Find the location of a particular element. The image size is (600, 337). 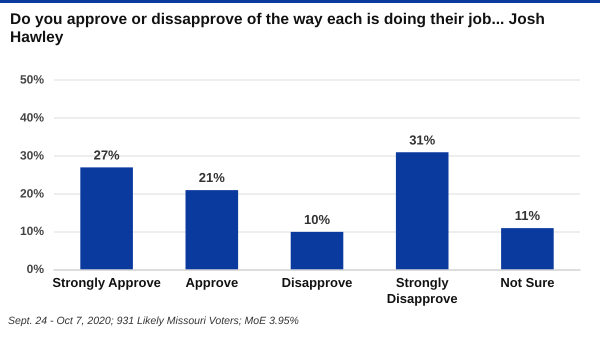

y-tick-label: 20% is located at coordinates (32, 193).